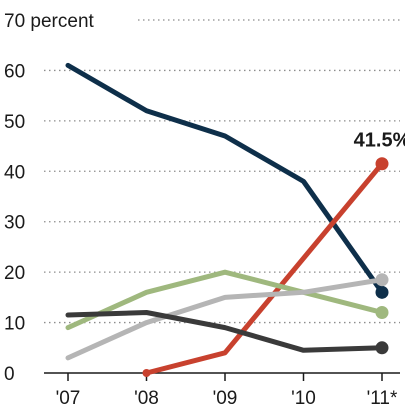 The width and height of the screenshot is (405, 412). I want to click on y-tick-label: 0, so click(9, 374).